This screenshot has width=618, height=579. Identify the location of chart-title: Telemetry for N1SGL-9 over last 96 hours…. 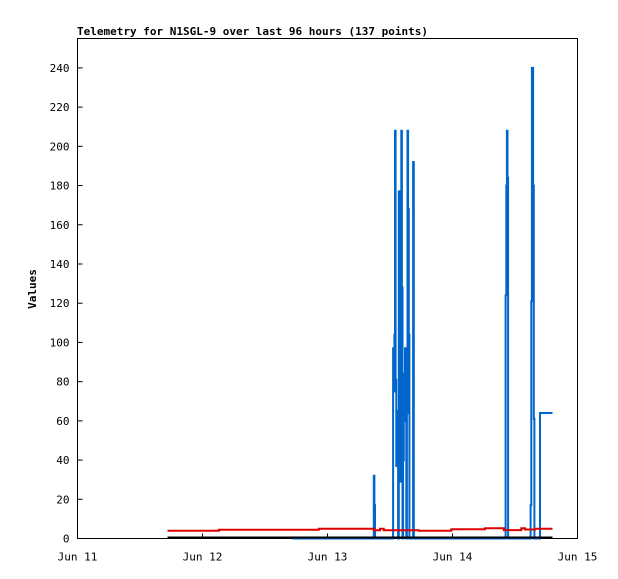
(252, 31).